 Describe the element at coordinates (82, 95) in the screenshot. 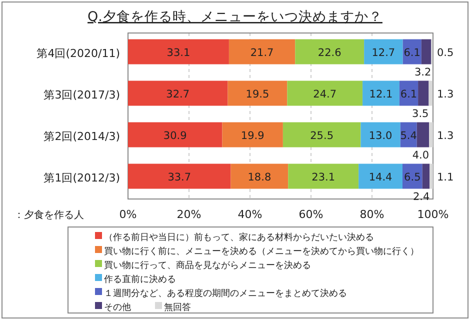

I see `y-tick-label: 第3回(2017/3)` at that location.